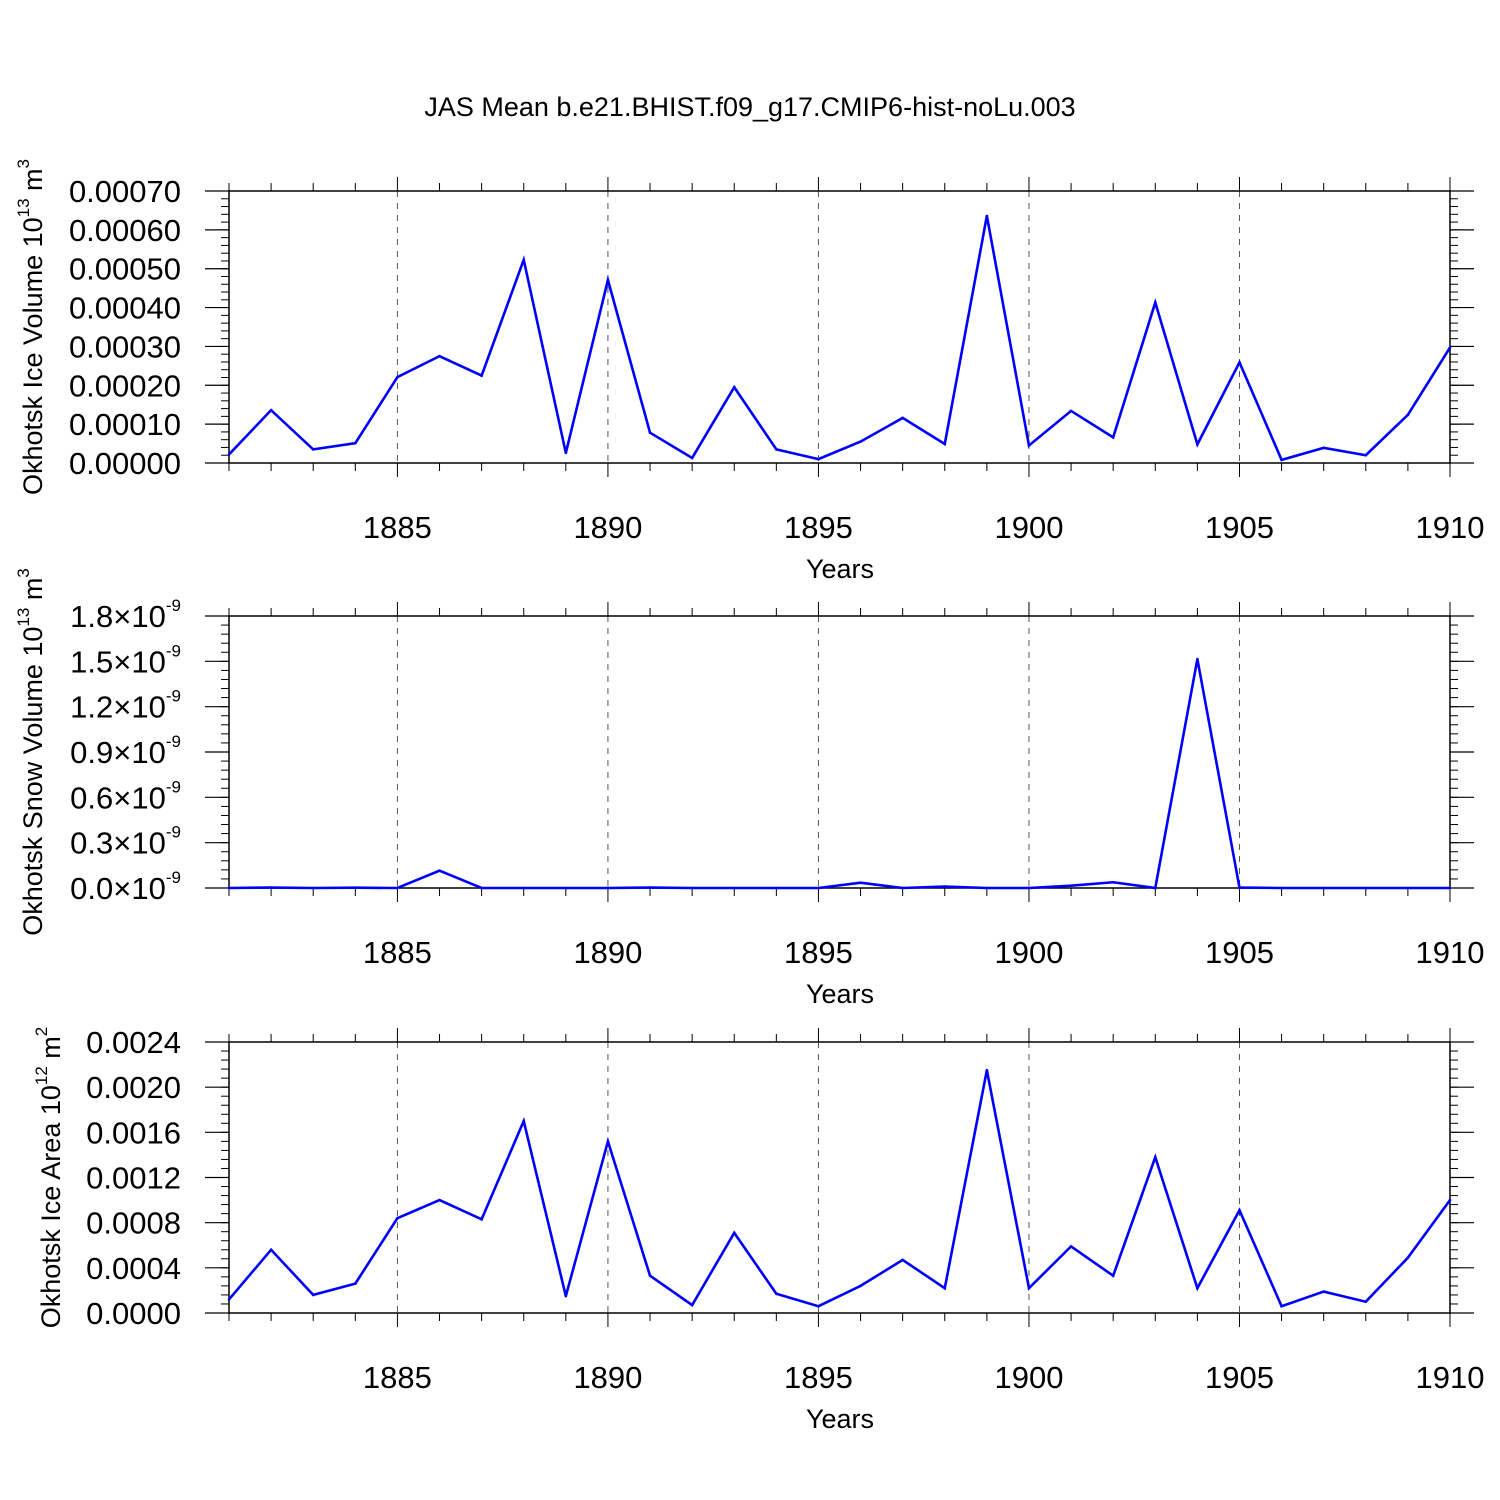 Image resolution: width=1500 pixels, height=1500 pixels. What do you see at coordinates (397, 952) in the screenshot?
I see `snow-volume-x-tick-label: 1885` at bounding box center [397, 952].